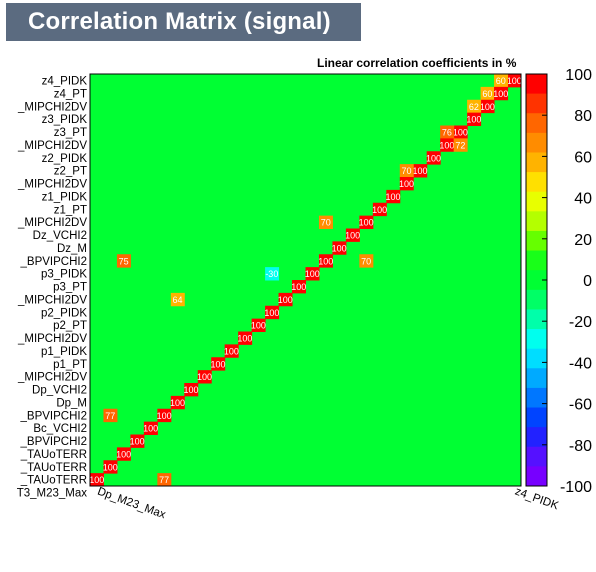 This screenshot has height=572, width=596. What do you see at coordinates (417, 63) in the screenshot?
I see `chart-subtitle: Linear correlation coefficients in %` at bounding box center [417, 63].